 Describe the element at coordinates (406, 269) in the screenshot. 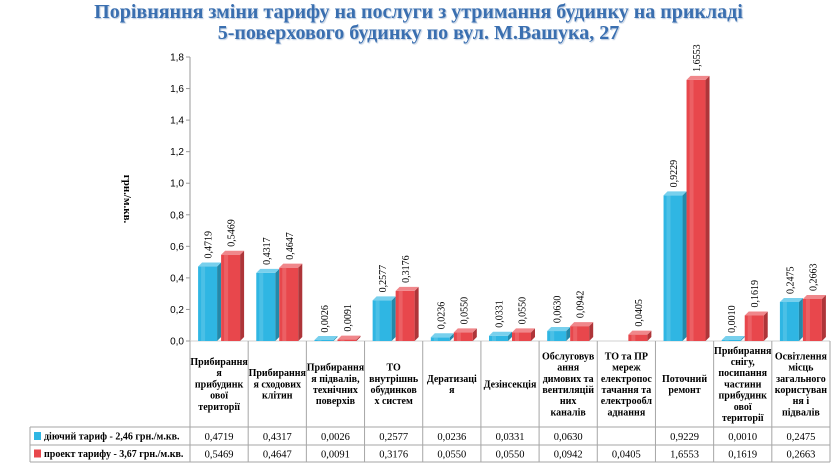

I see `data-label: 0,3176` at that location.